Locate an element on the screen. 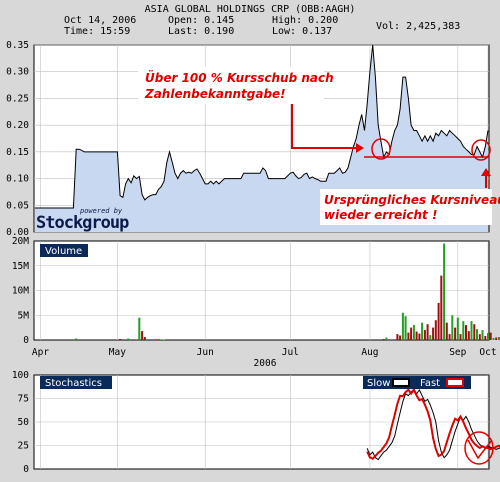 This screenshot has width=500, height=482. volume-label: Volume is located at coordinates (63, 251).